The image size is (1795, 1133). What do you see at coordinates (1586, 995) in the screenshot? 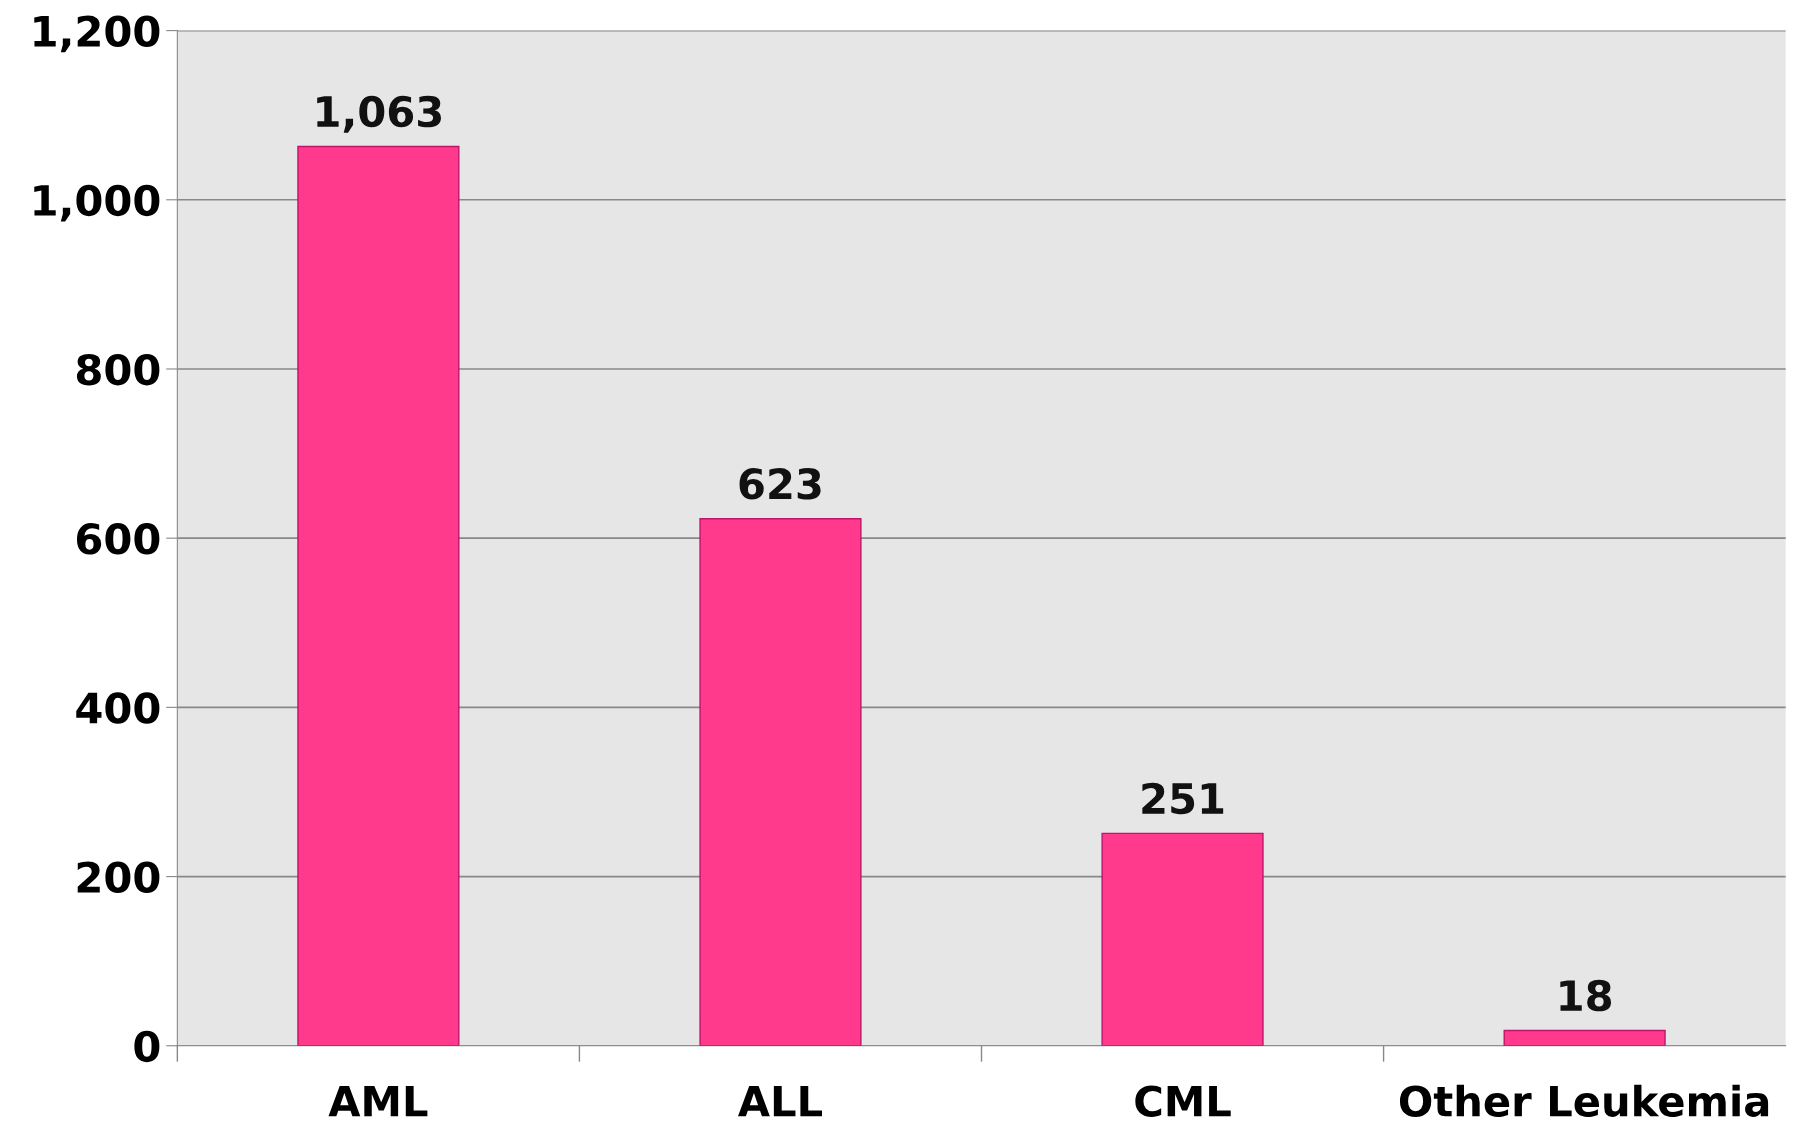
I see `data-label: 18` at bounding box center [1586, 995].